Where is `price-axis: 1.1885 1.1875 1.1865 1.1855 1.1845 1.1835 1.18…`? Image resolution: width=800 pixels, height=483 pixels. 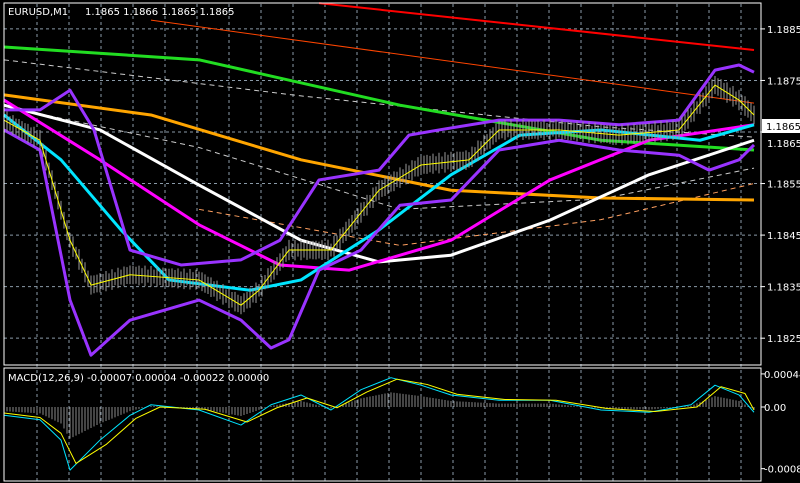 price-axis: 1.1885 1.1875 1.1865 1.1855 1.1845 1.1835 1.18… is located at coordinates (780, 250).